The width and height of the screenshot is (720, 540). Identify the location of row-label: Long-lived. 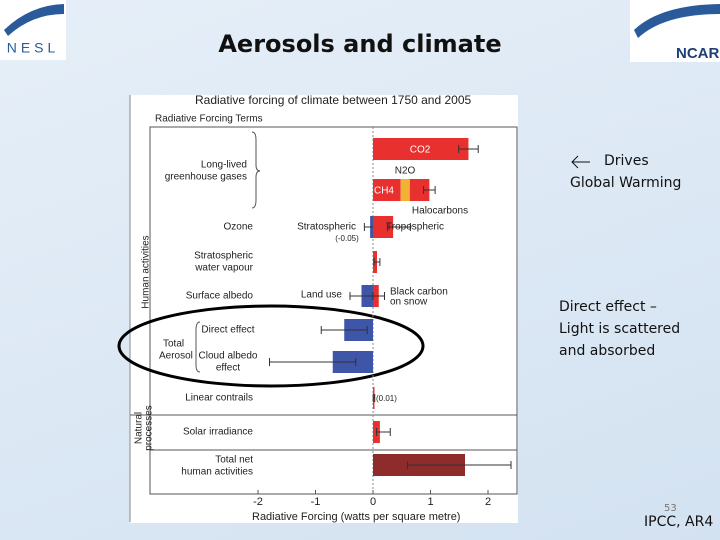
(224, 165).